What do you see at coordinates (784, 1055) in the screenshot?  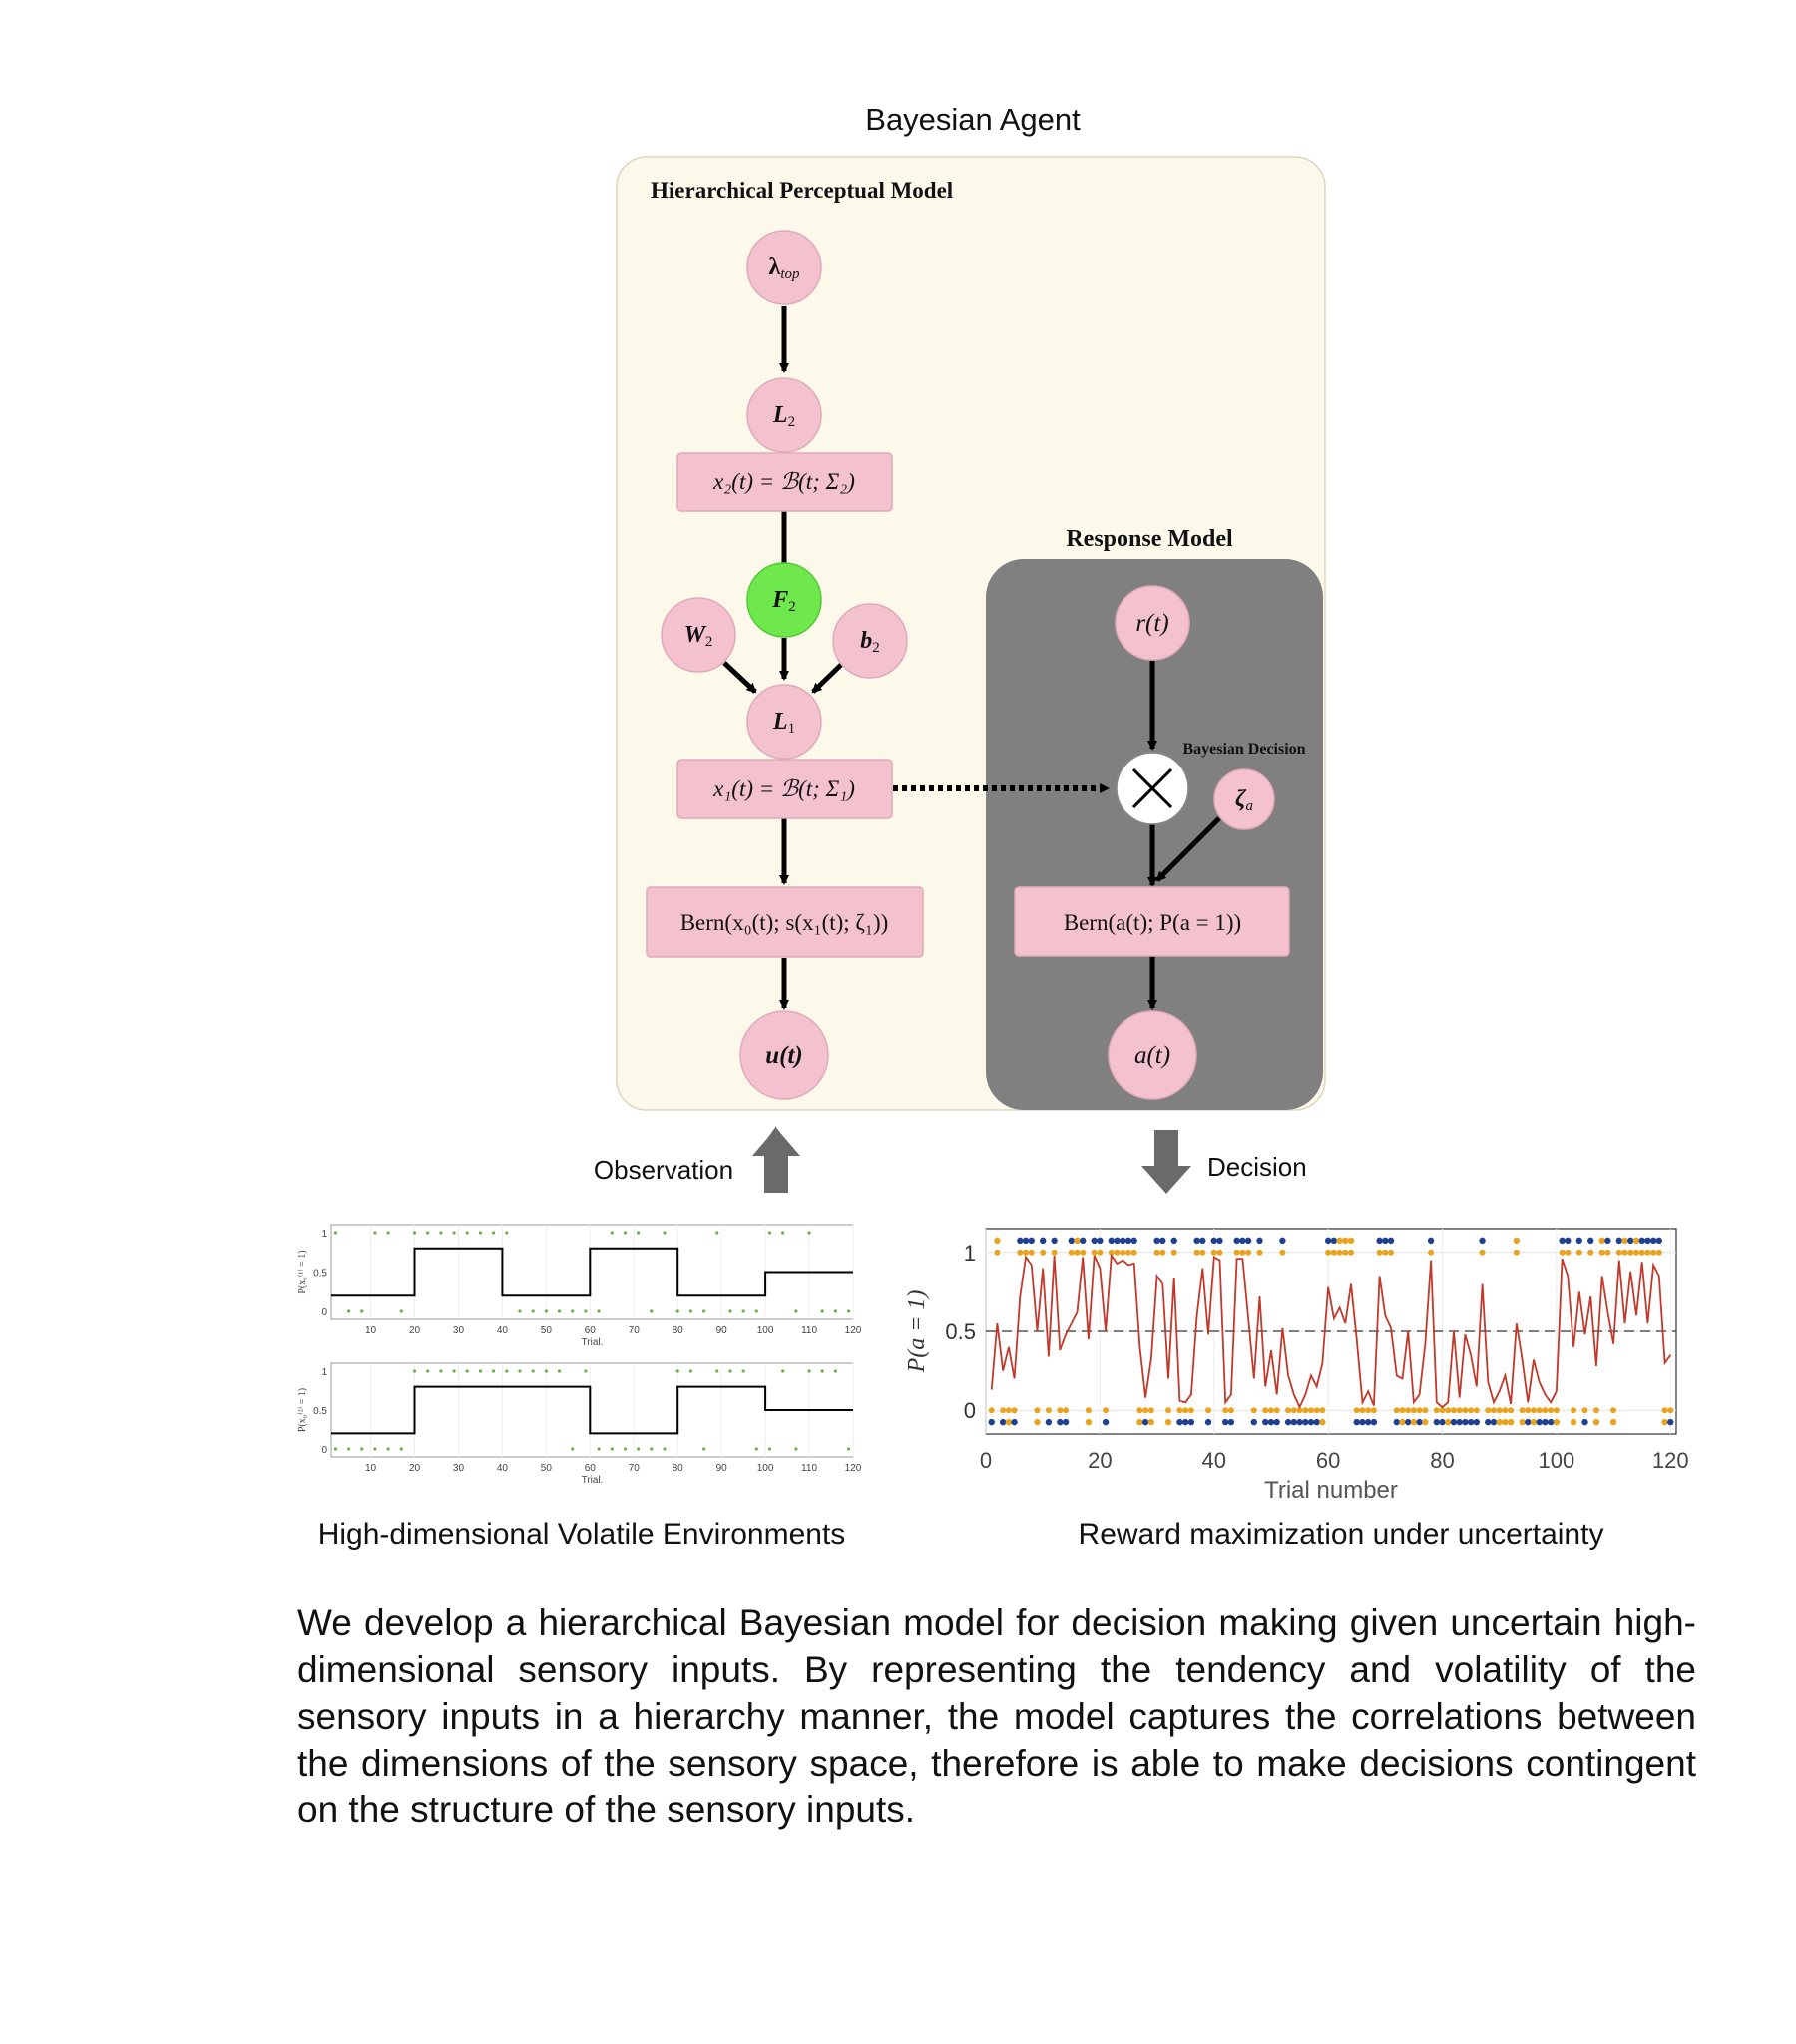 I see `svg-text: u(t)` at bounding box center [784, 1055].